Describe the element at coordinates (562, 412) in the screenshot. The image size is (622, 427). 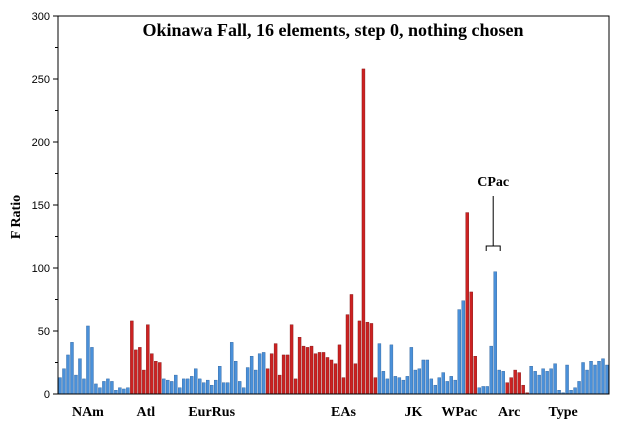
I see `region-group-label: Type` at that location.